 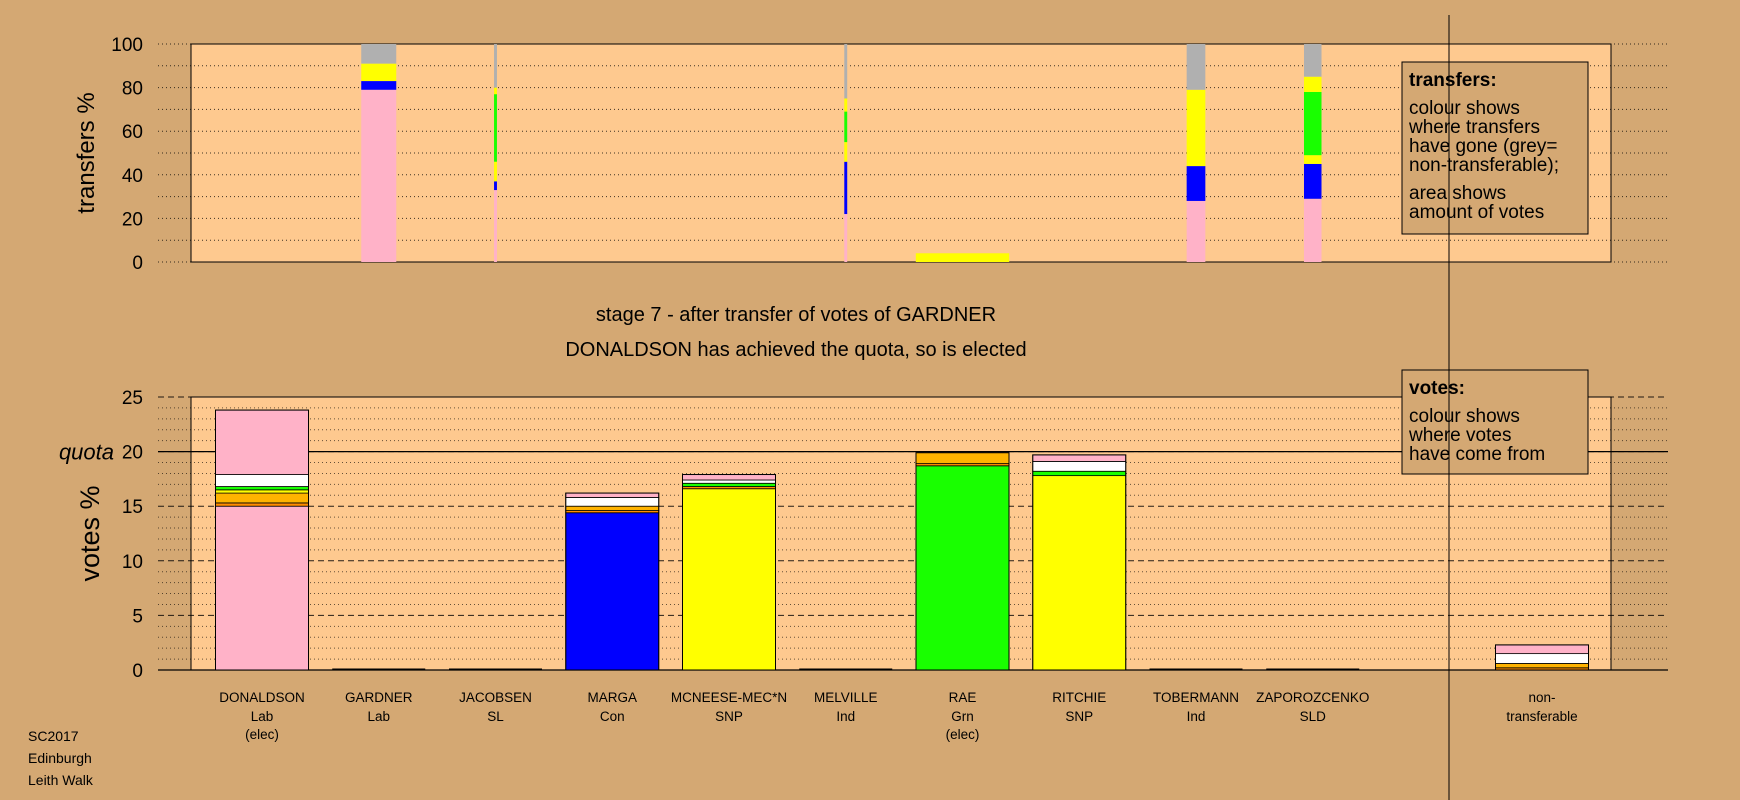 I want to click on candidate-party-label: SLD, so click(x=1313, y=716).